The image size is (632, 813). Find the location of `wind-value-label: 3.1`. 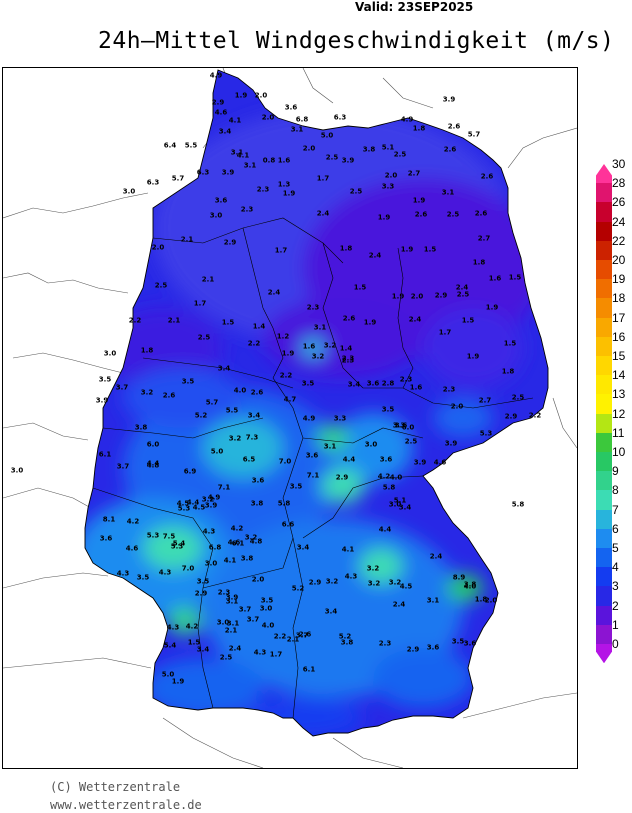

wind-value-label: 3.1 is located at coordinates (250, 165).